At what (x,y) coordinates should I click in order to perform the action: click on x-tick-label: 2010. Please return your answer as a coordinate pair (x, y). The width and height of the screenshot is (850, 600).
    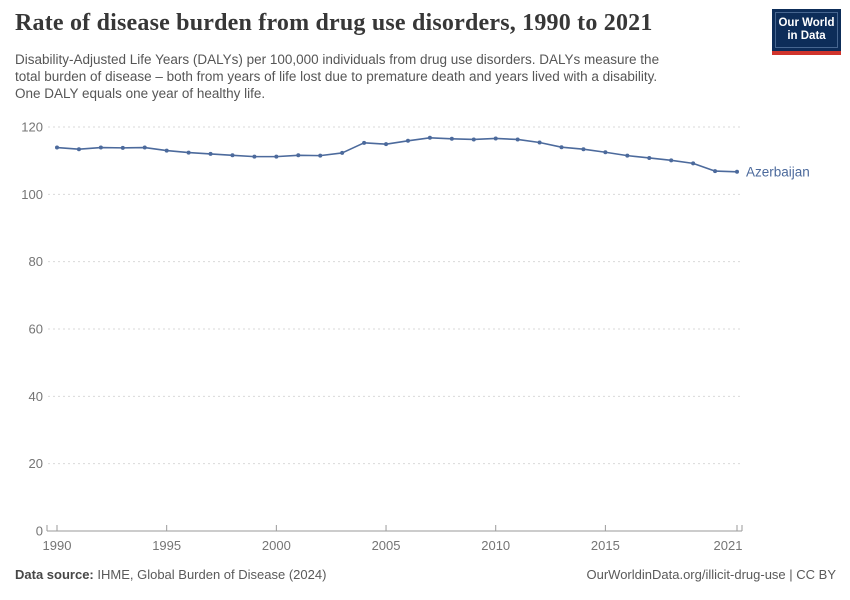
    Looking at the image, I should click on (495, 545).